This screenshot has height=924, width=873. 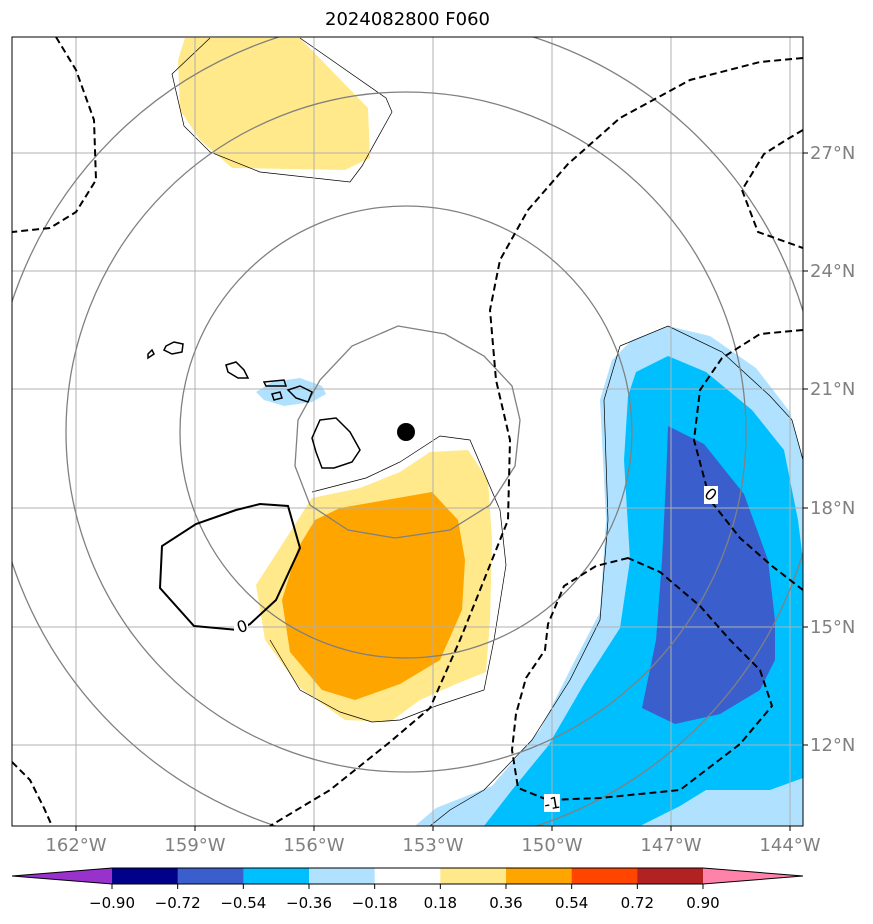 I want to click on lat-label-24n: 24°N, so click(x=832, y=271).